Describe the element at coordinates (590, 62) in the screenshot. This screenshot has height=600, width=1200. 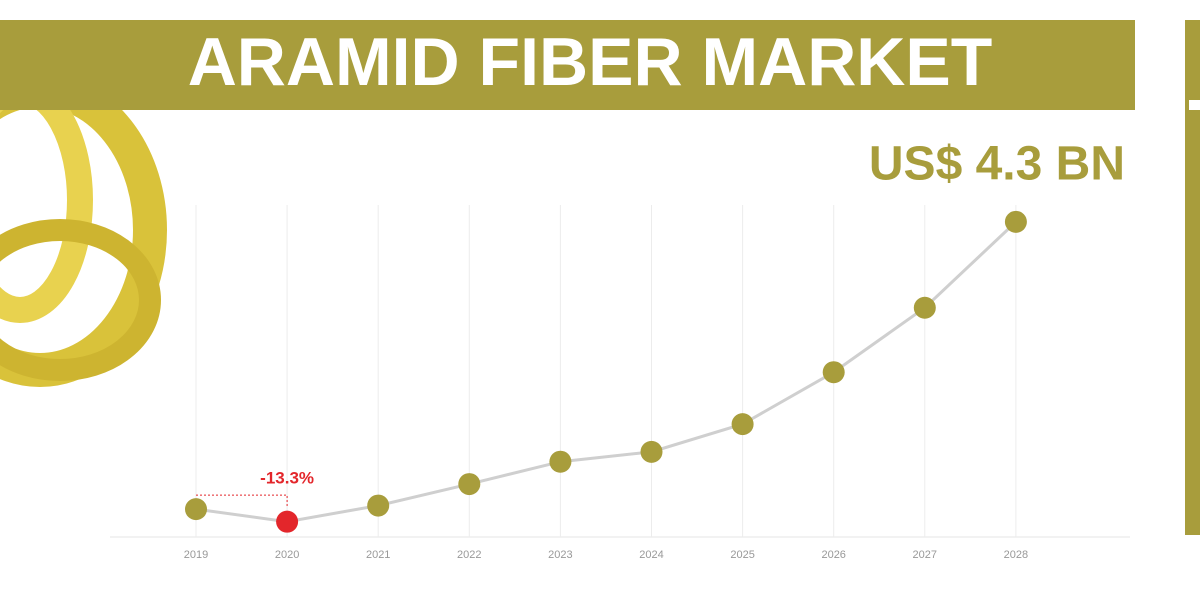
I see `chart-title: ARAMID FIBER MARKET` at that location.